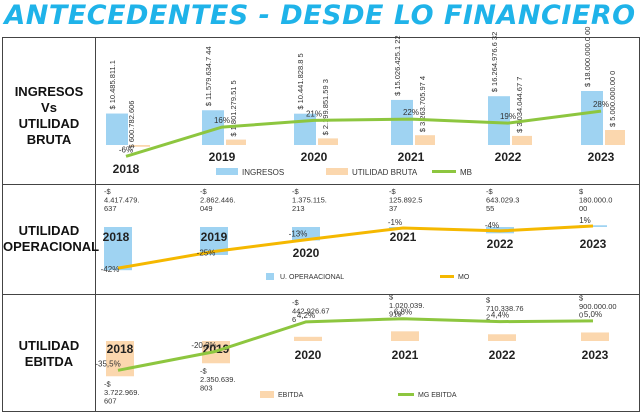 The image size is (640, 413). Describe the element at coordinates (466, 172) in the screenshot. I see `legend-mb: MB` at that location.